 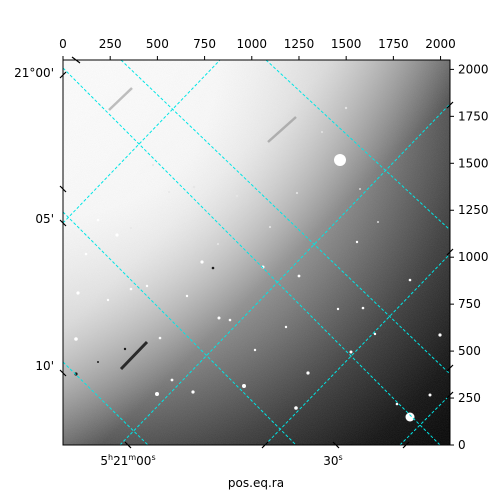 I want to click on right-axis-tick-label: 2000, so click(x=473, y=69).